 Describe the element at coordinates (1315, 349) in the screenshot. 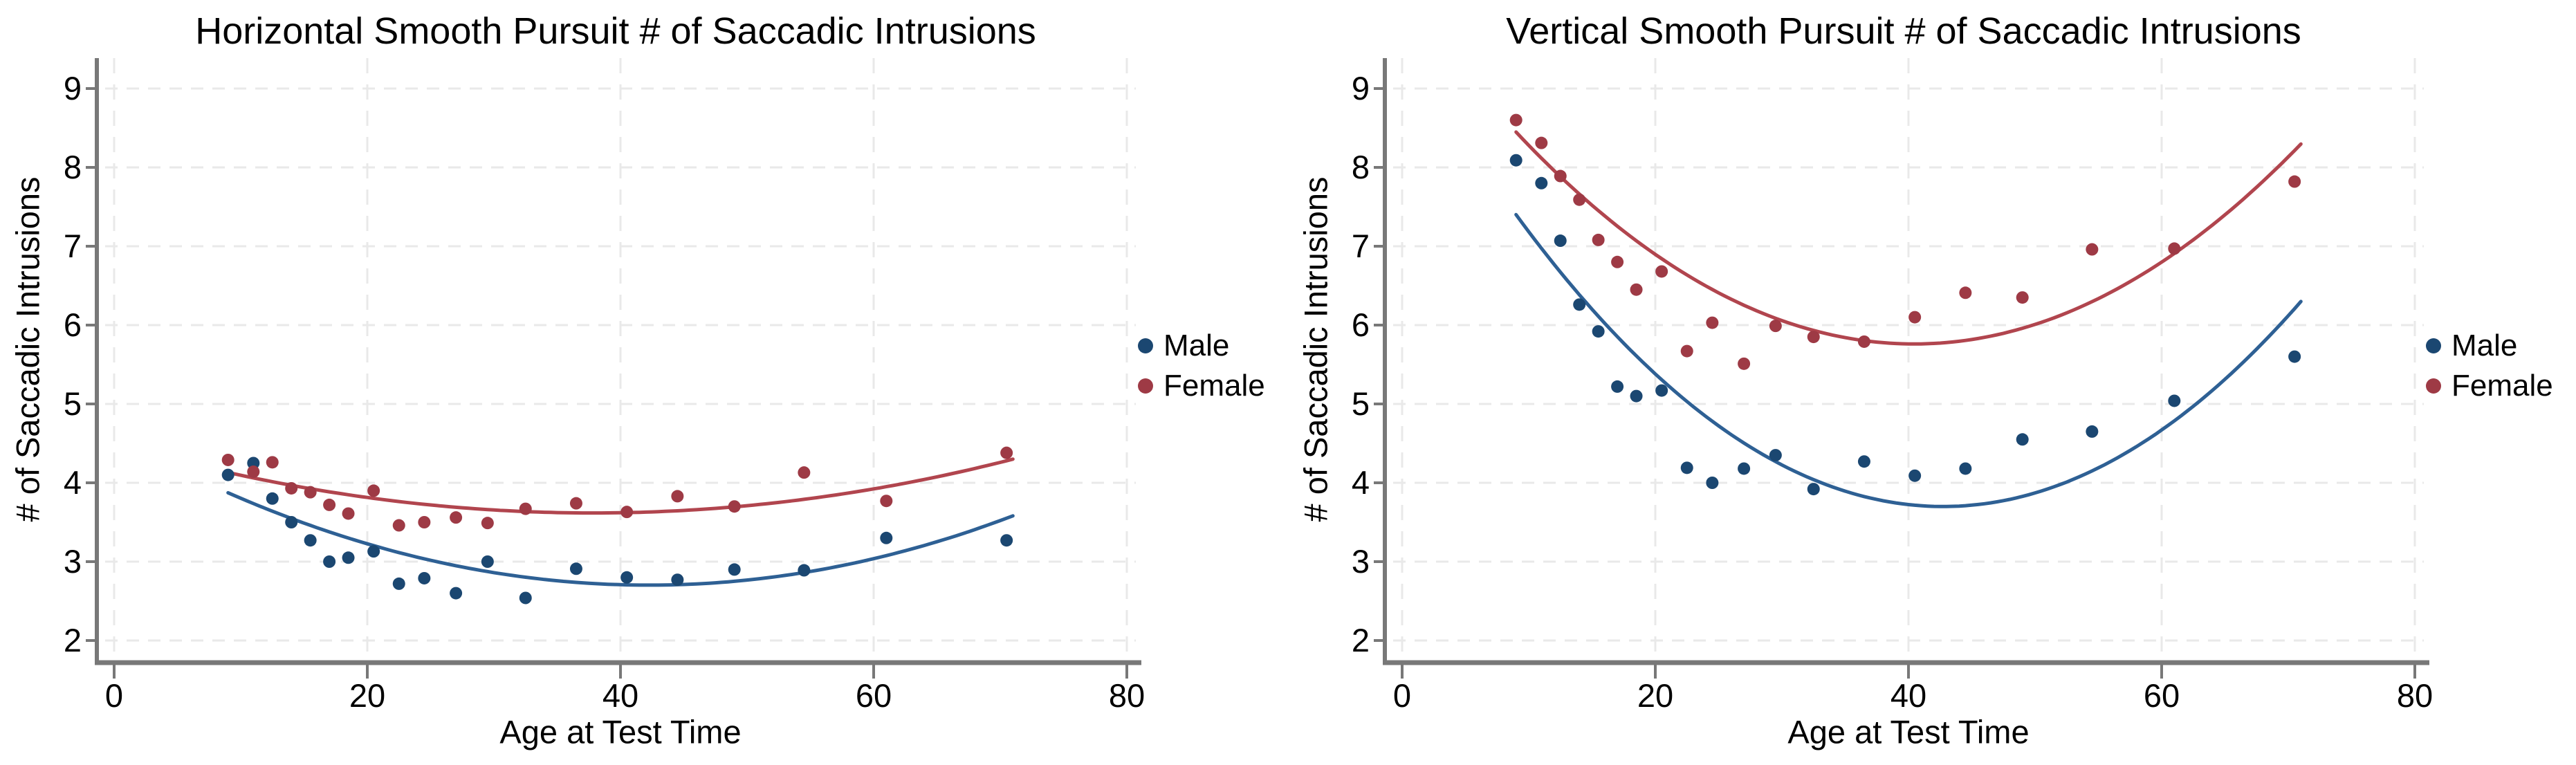

I see `y-axis-title: # of Saccadic Intrusions` at that location.